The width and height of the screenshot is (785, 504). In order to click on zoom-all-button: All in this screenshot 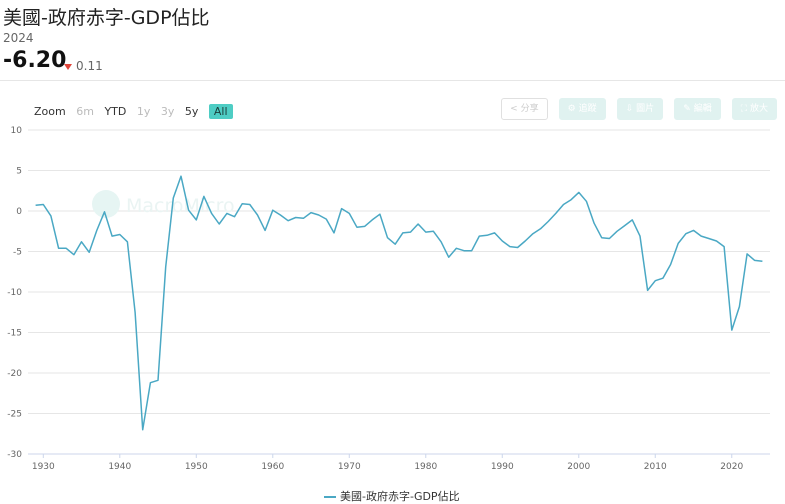, I will do `click(220, 111)`.